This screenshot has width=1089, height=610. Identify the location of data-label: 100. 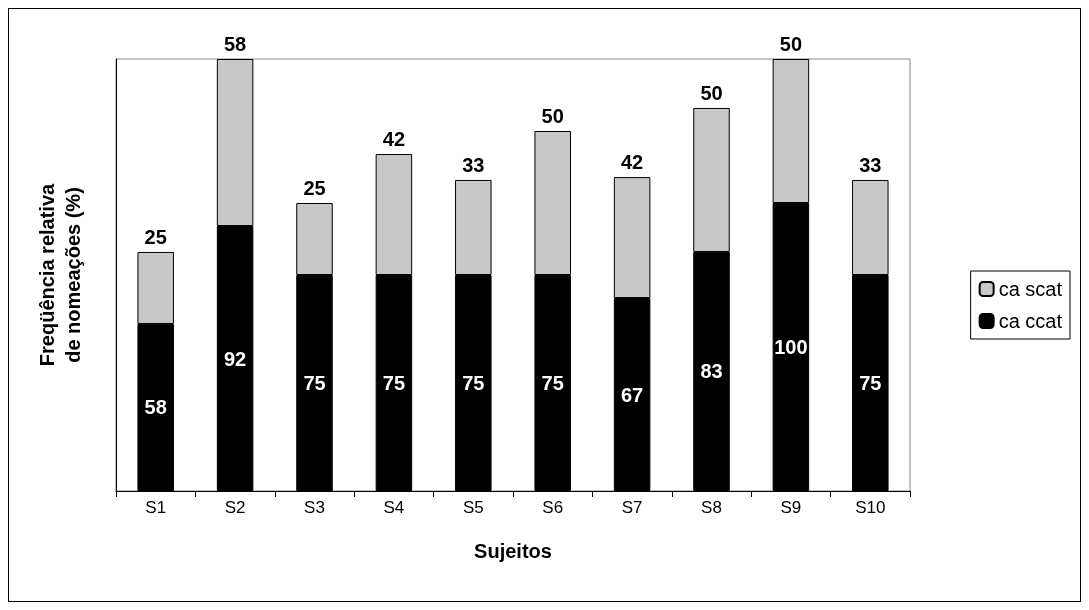
(791, 347).